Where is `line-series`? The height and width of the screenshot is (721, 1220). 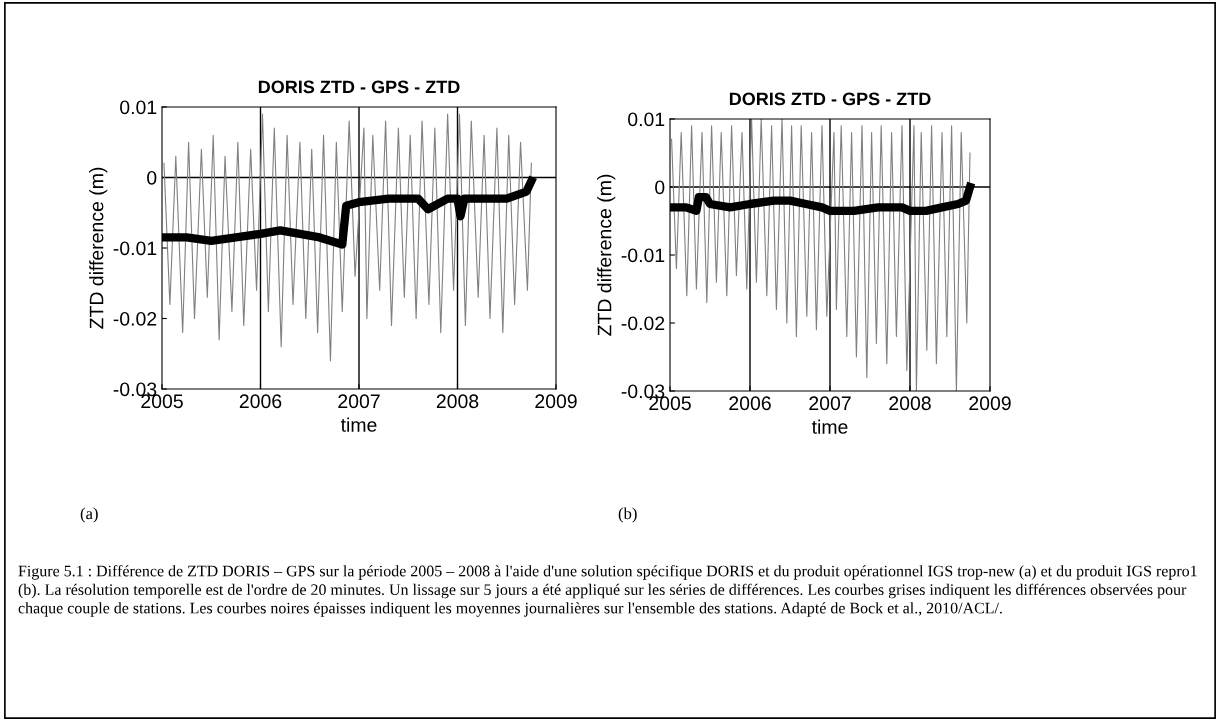 line-series is located at coordinates (347, 237).